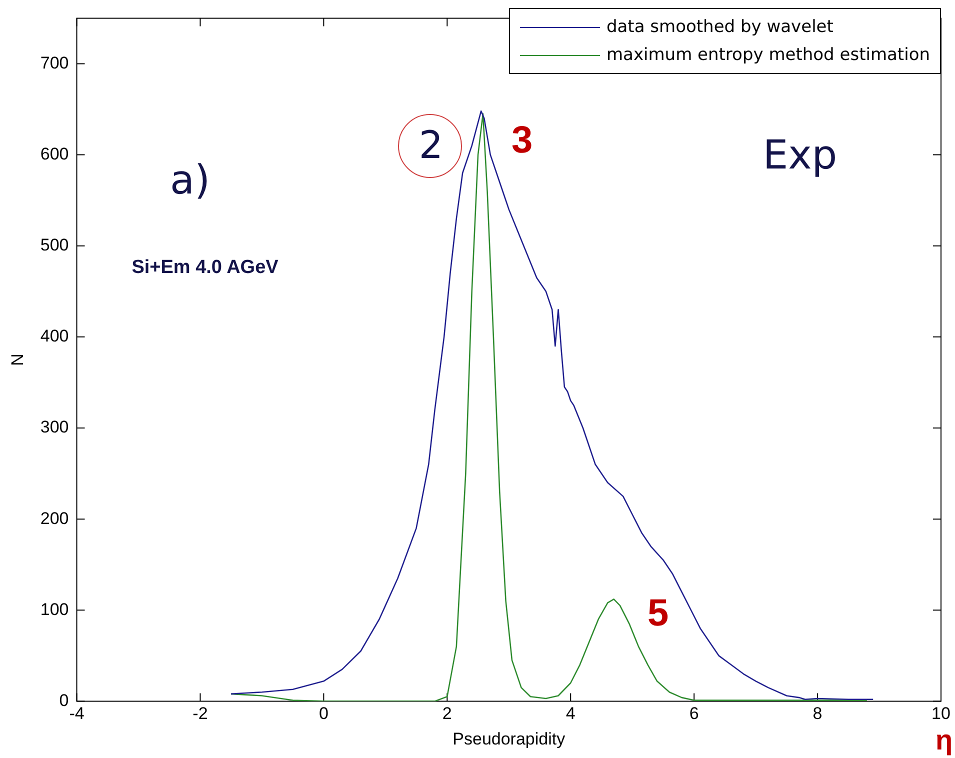 The image size is (955, 758). I want to click on annotation: Si+Em 4.0 AGeV, so click(205, 267).